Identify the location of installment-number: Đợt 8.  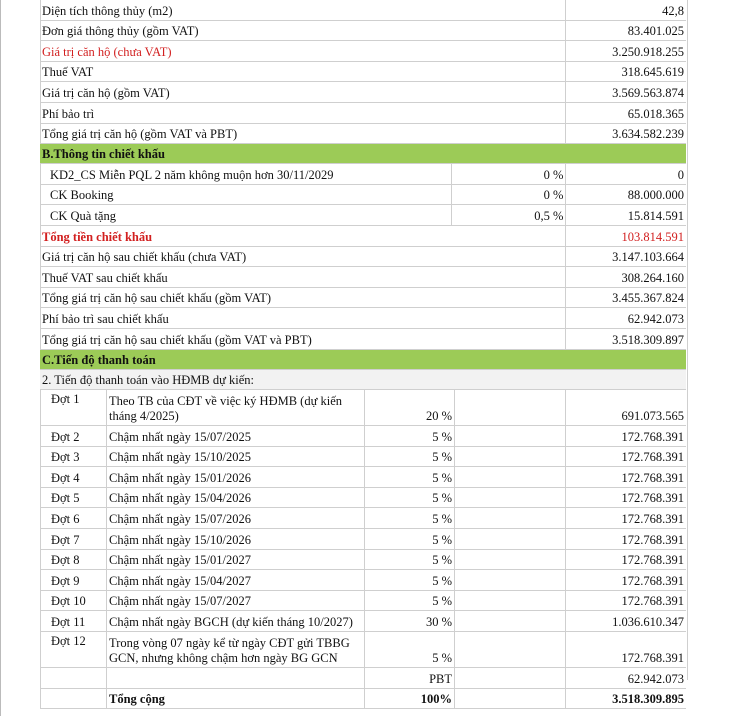
(73, 559).